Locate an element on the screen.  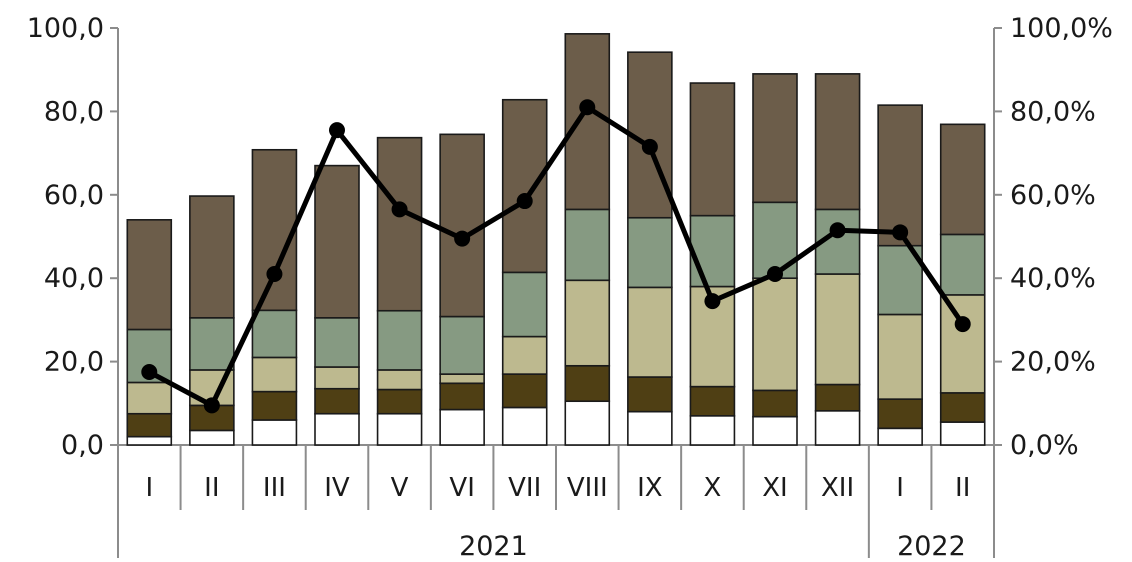
category-label: II is located at coordinates (211, 488).